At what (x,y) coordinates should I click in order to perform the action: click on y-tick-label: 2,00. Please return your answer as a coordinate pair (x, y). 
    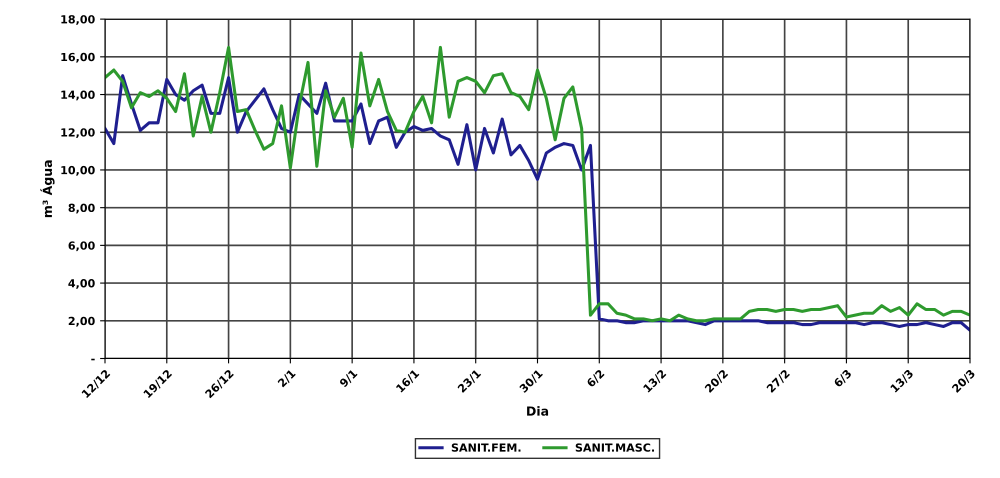
    Looking at the image, I should click on (81, 321).